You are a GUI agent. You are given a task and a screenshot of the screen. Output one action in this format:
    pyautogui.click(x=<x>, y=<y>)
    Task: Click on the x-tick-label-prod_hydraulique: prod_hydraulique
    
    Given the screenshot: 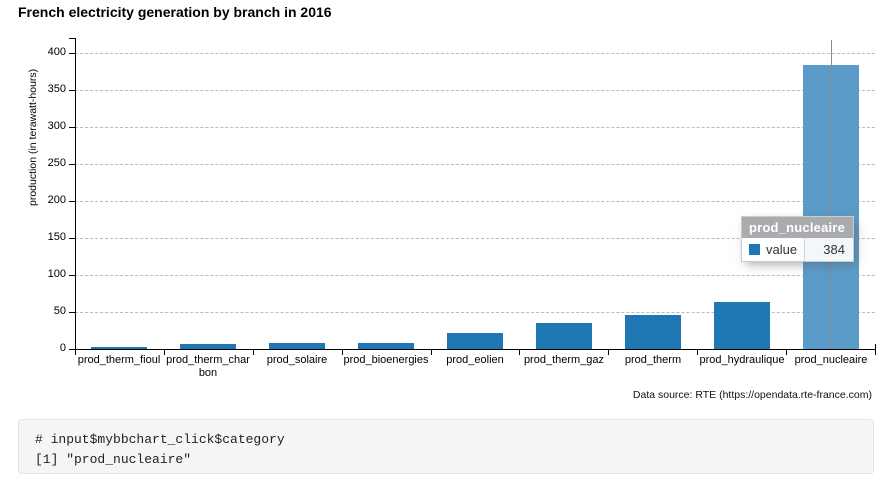 What is the action you would take?
    pyautogui.click(x=742, y=360)
    